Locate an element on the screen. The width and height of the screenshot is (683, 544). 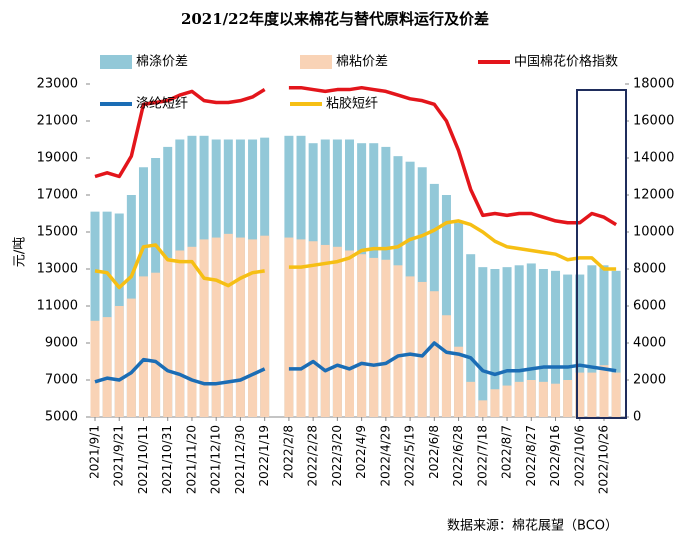
y-tick-label: 7000 is located at coordinates (61, 380).